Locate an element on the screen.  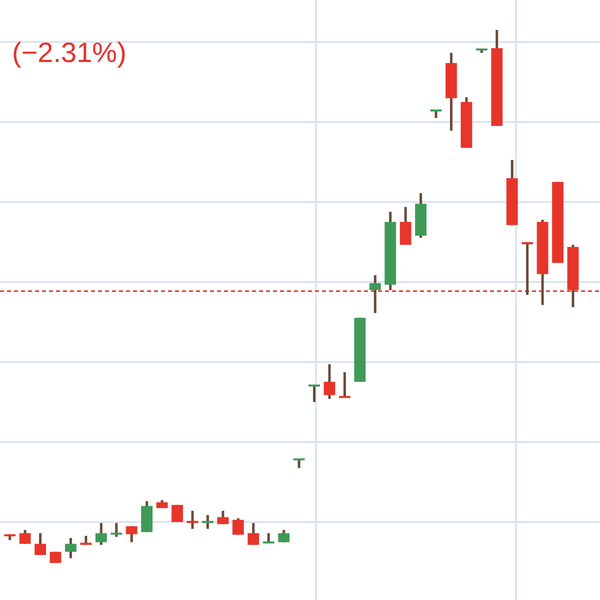
annotation: (−2.31%) is located at coordinates (69, 52).